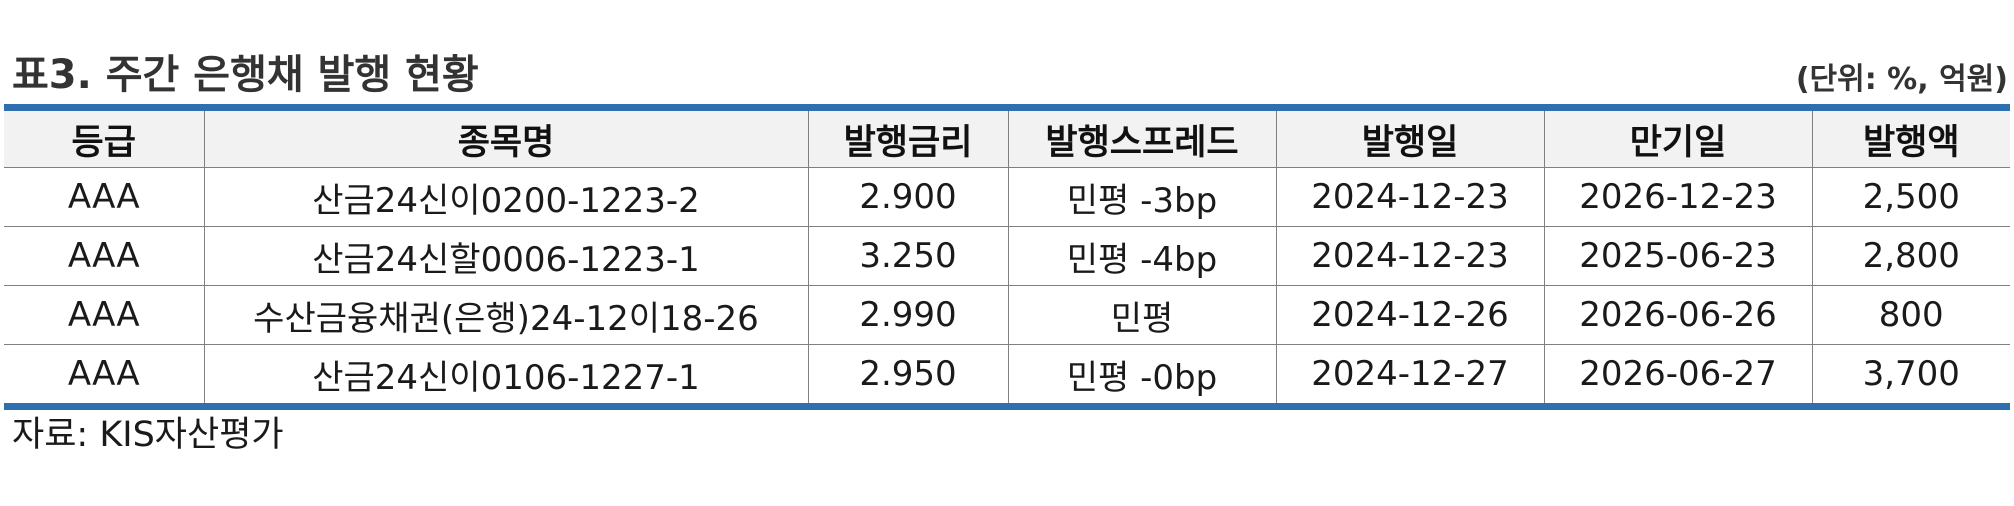 The image size is (2014, 506). Describe the element at coordinates (104, 139) in the screenshot. I see `header-grade: 등급` at that location.